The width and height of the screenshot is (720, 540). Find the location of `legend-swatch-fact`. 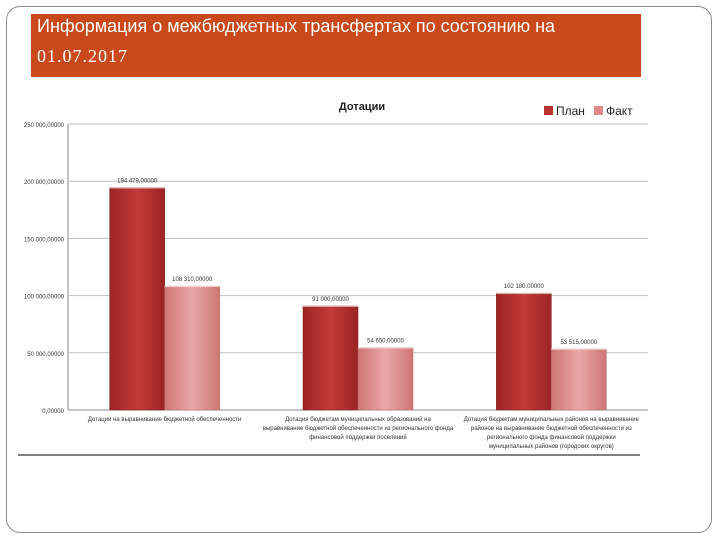

legend-swatch-fact is located at coordinates (598, 110).